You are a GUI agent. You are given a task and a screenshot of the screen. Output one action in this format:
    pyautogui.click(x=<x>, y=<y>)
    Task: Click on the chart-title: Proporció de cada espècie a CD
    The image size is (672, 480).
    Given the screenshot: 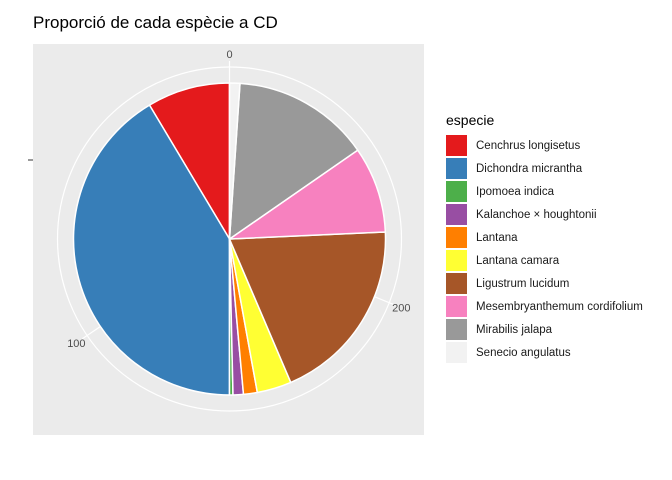 What is the action you would take?
    pyautogui.click(x=155, y=22)
    